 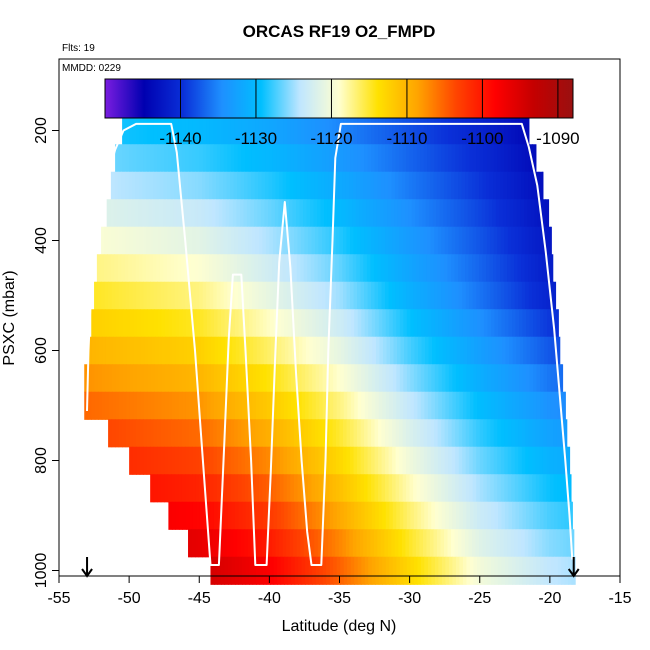 What do you see at coordinates (256, 138) in the screenshot?
I see `colorbar-tick-label: -1130` at bounding box center [256, 138].